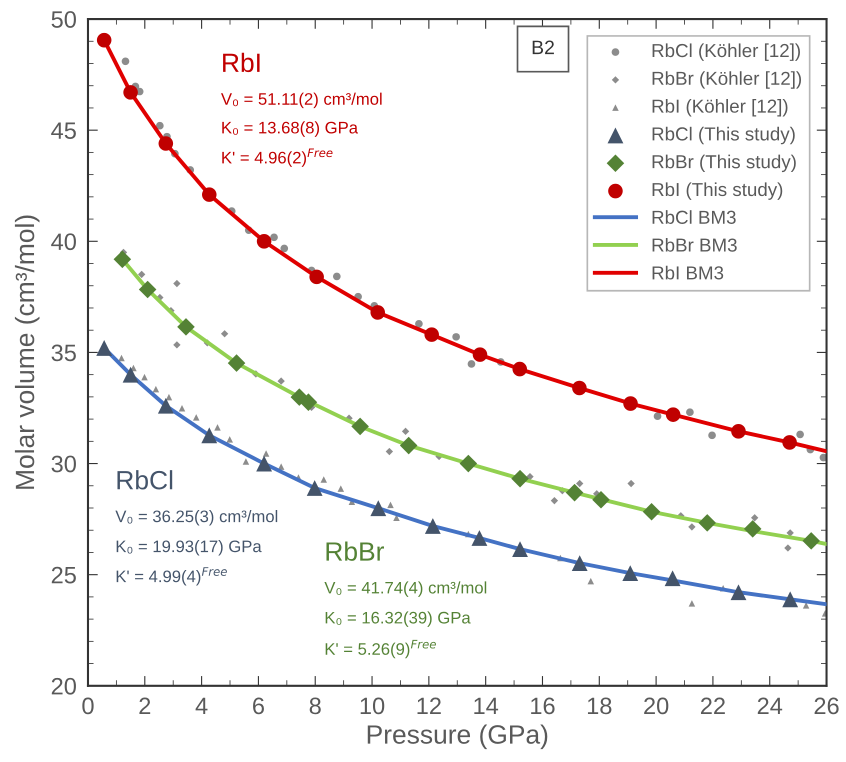  Describe the element at coordinates (315, 706) in the screenshot. I see `x-tick-label: 8` at that location.